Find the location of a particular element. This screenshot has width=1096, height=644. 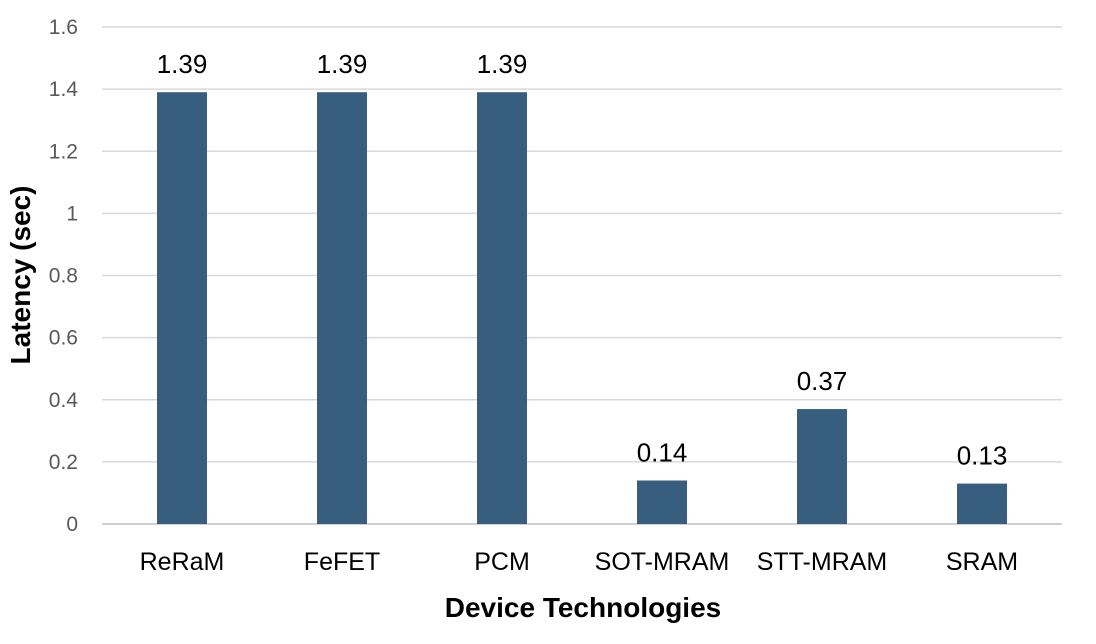

x-tick-label: STT-MRAM is located at coordinates (822, 562).